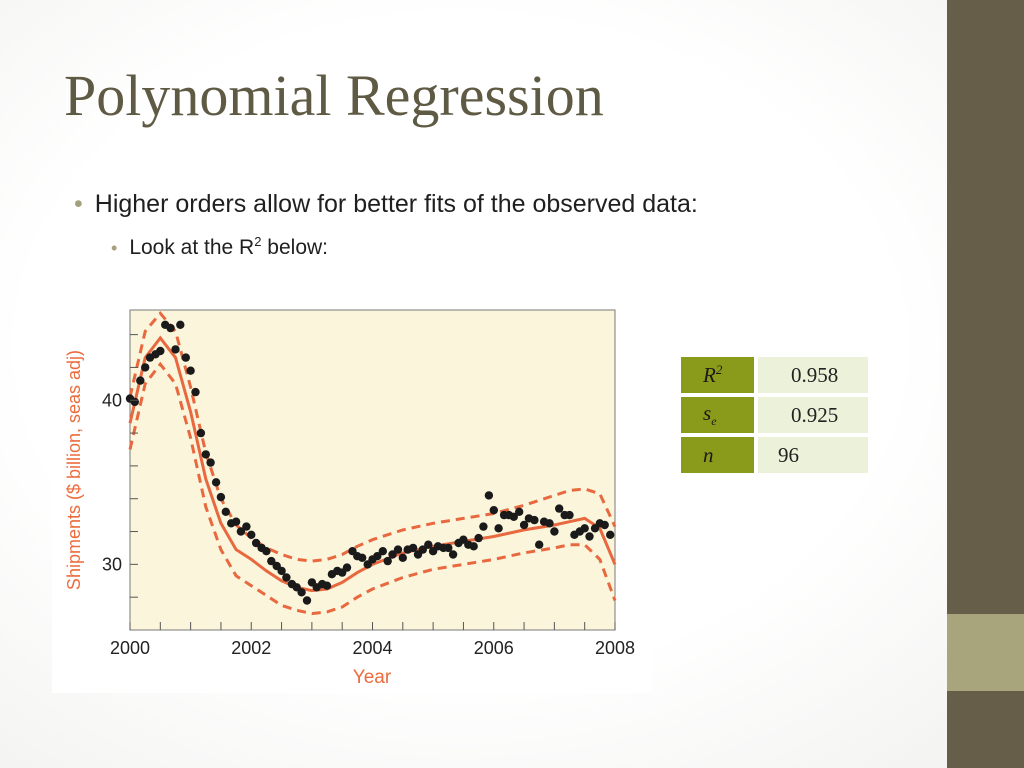  What do you see at coordinates (717, 455) in the screenshot?
I see `stats-label-n: n` at bounding box center [717, 455].